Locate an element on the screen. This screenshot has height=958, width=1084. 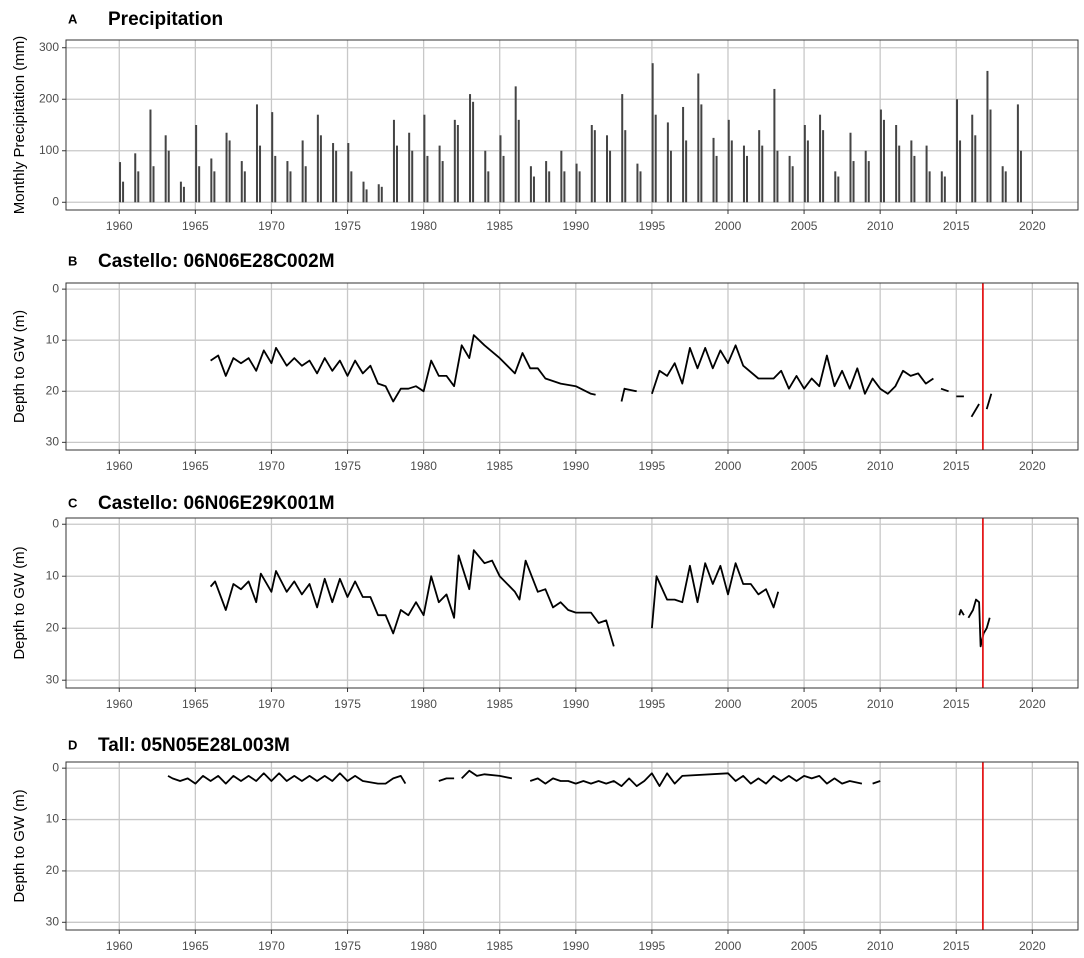
panel-tag: B is located at coordinates (72, 260).